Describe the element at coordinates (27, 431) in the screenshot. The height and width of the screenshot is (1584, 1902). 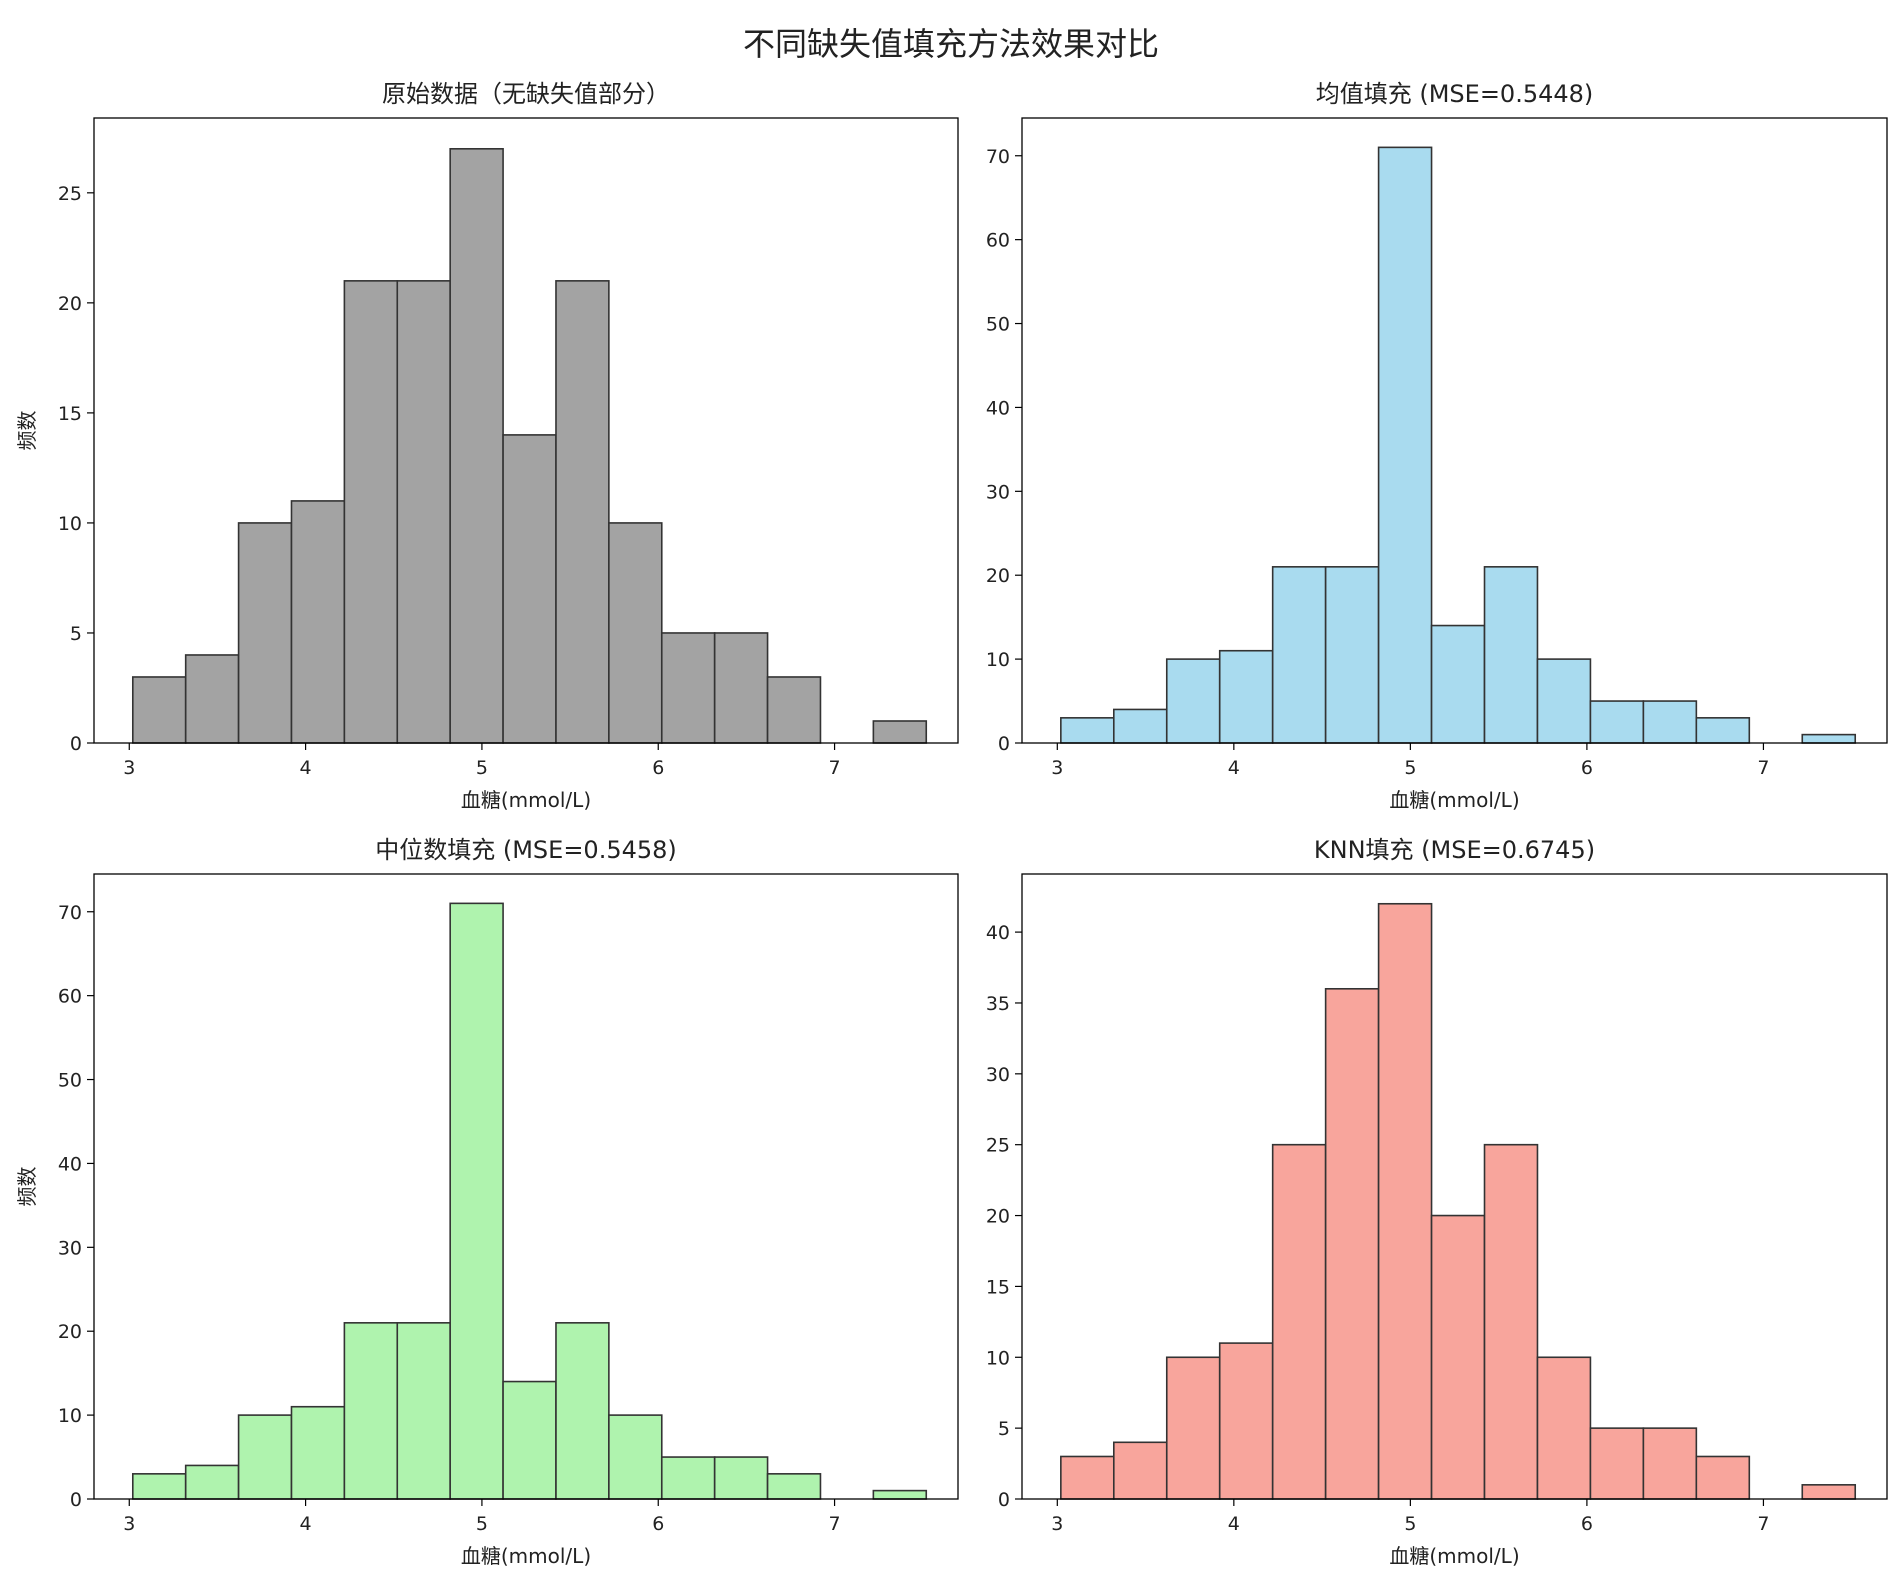
I see `y-axis-label: 频数` at that location.